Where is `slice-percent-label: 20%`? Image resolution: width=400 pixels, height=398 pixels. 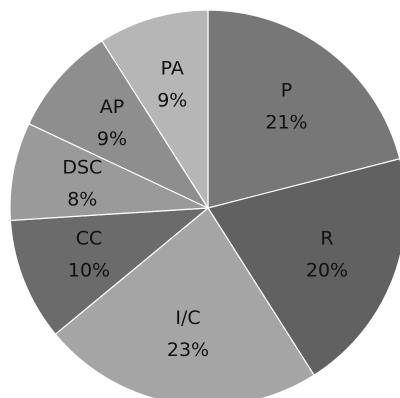
slice-percent-label: 20% is located at coordinates (327, 271).